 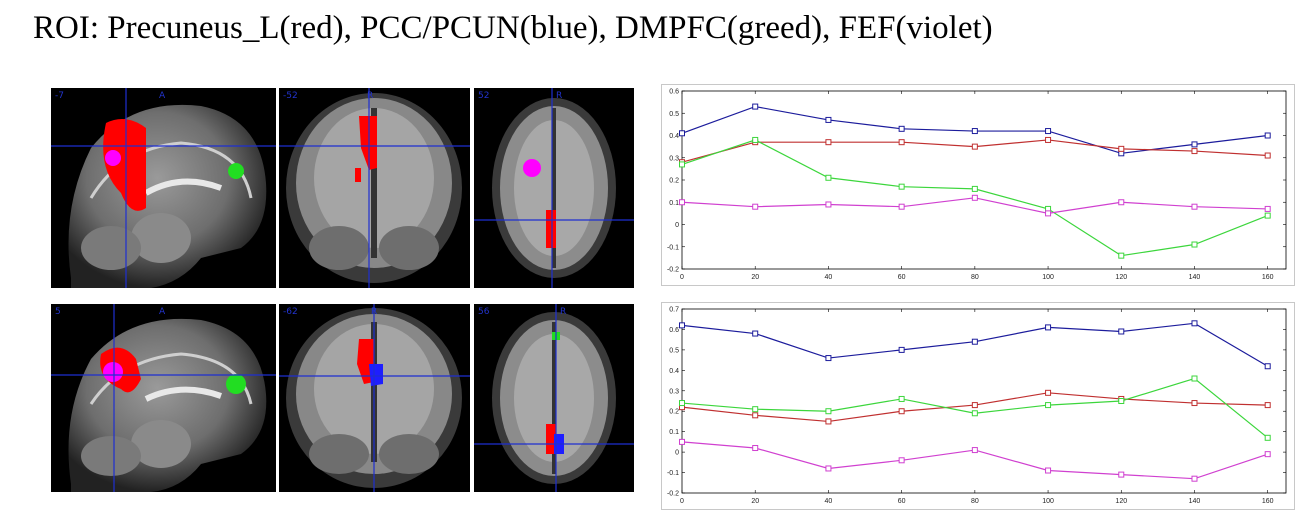 What do you see at coordinates (483, 96) in the screenshot?
I see `slice-coord-label: 52` at bounding box center [483, 96].